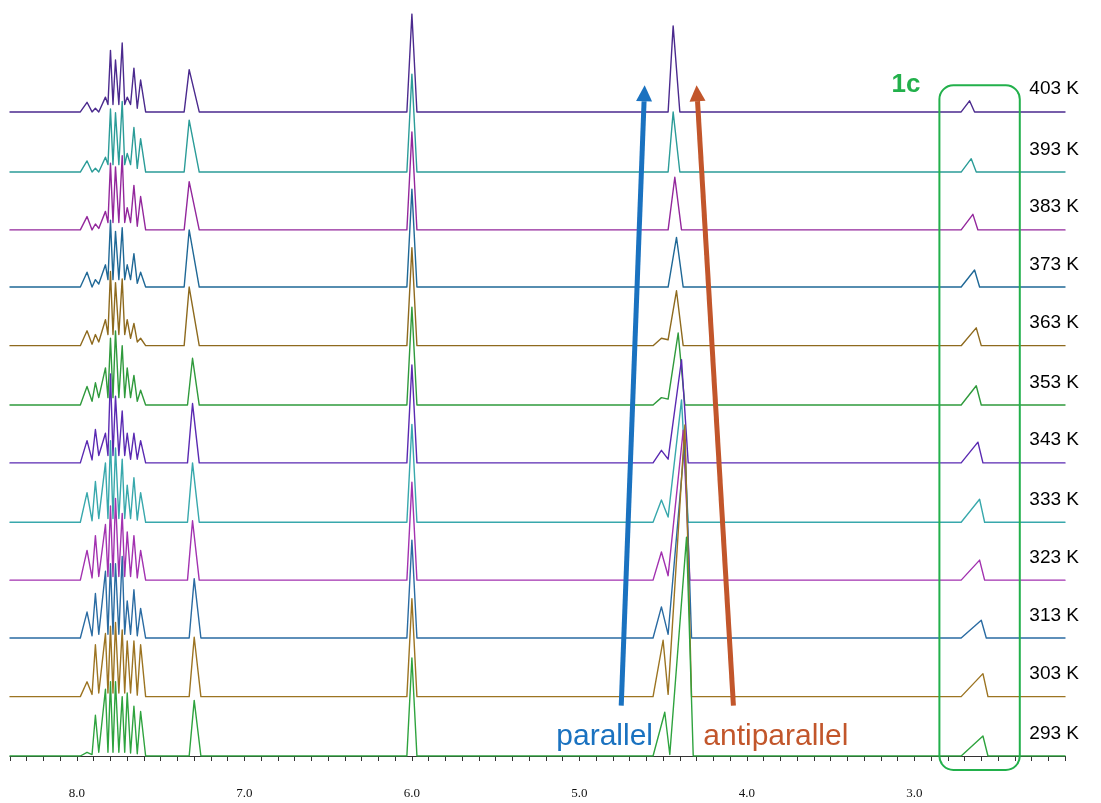 This screenshot has height=803, width=1101. Describe the element at coordinates (1054, 732) in the screenshot. I see `series-label: 293 K` at that location.